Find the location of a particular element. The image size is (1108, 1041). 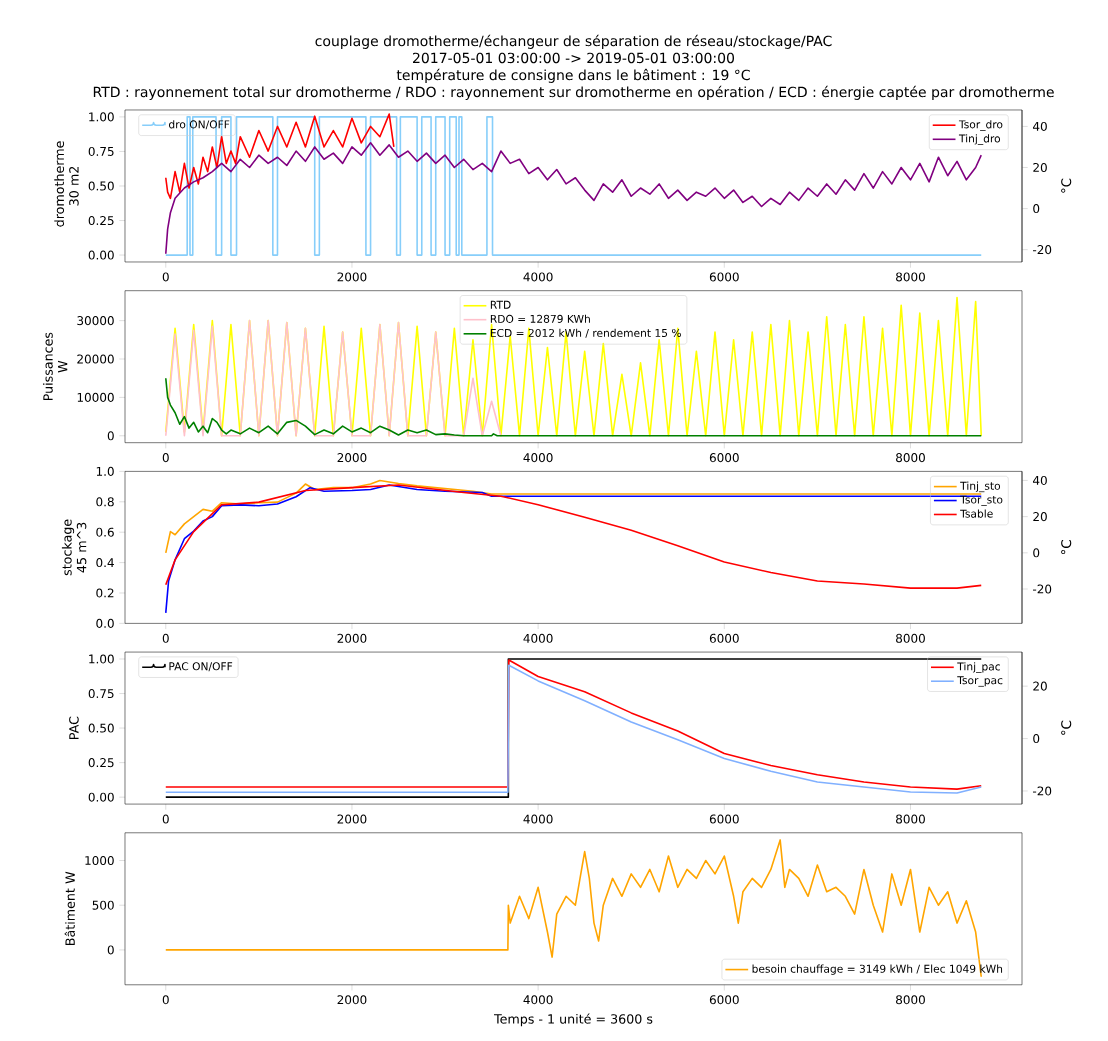

legend-label: Tsor_sto is located at coordinates (981, 500).